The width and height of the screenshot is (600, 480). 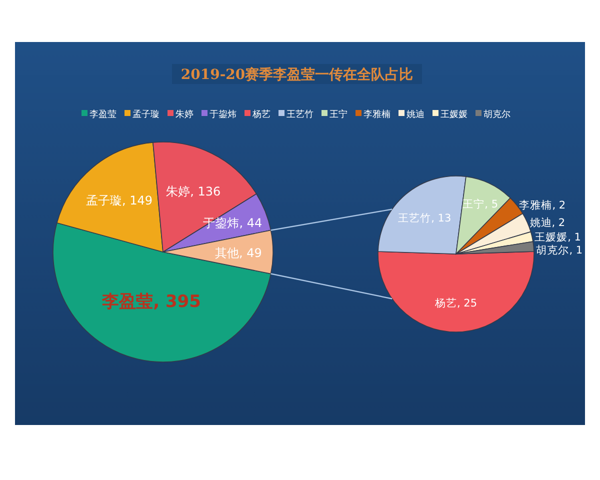 What do you see at coordinates (193, 191) in the screenshot?
I see `slice-label: 朱婷, 136` at bounding box center [193, 191].